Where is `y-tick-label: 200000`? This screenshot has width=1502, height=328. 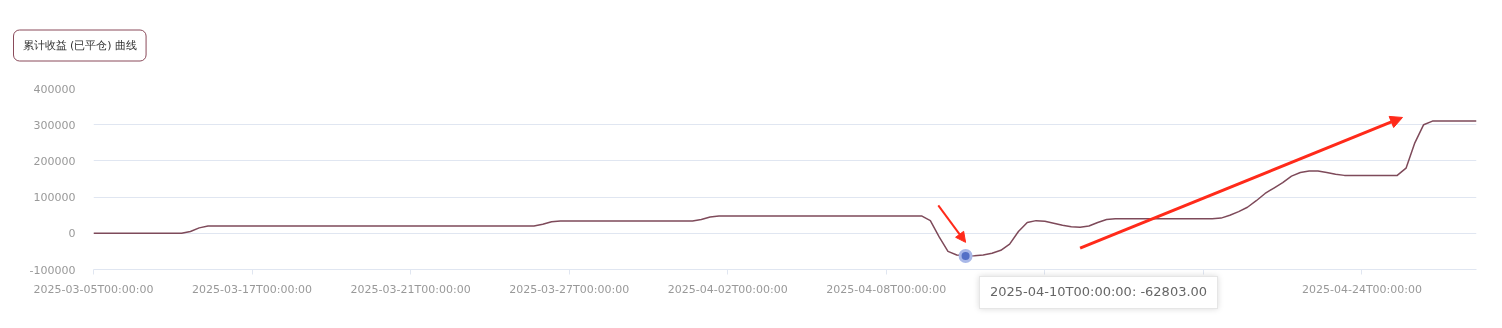 y-tick-label: 200000 is located at coordinates (54, 161).